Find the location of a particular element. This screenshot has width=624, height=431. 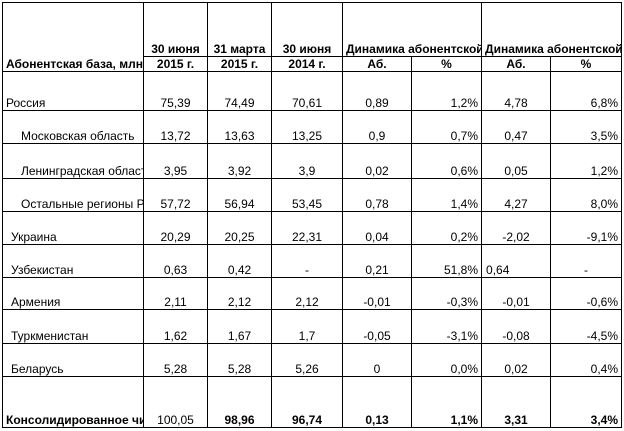

cell-year-pct: 1,2% is located at coordinates (586, 161).